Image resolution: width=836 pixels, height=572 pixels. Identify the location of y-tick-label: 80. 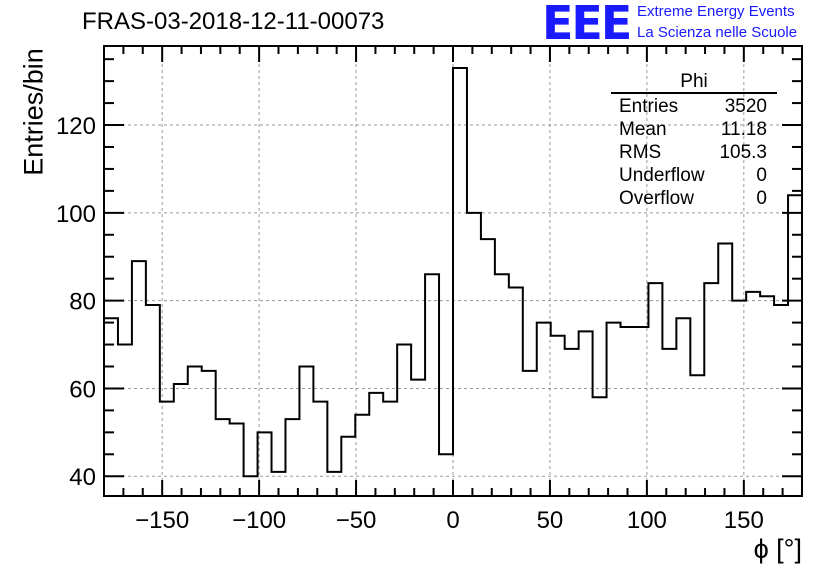
(82, 302).